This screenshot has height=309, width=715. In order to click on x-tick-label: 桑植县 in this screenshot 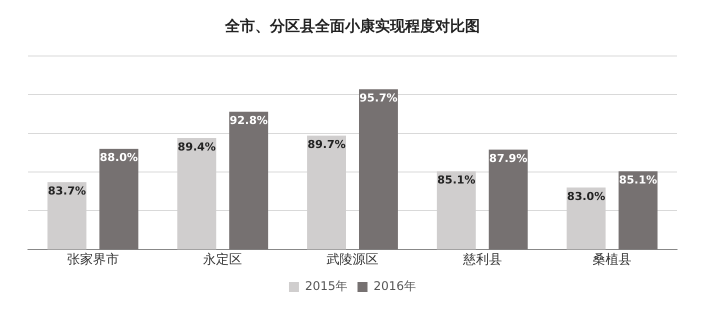, I will do `click(612, 260)`.